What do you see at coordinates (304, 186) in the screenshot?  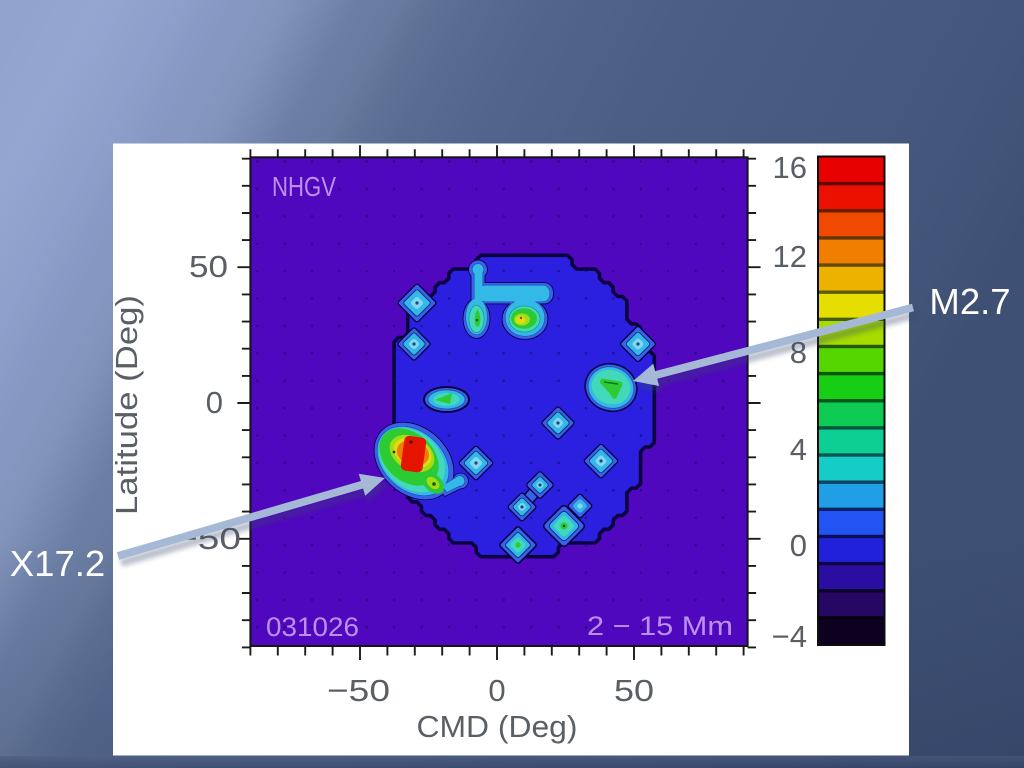 I see `svg-text: NHGV` at bounding box center [304, 186].